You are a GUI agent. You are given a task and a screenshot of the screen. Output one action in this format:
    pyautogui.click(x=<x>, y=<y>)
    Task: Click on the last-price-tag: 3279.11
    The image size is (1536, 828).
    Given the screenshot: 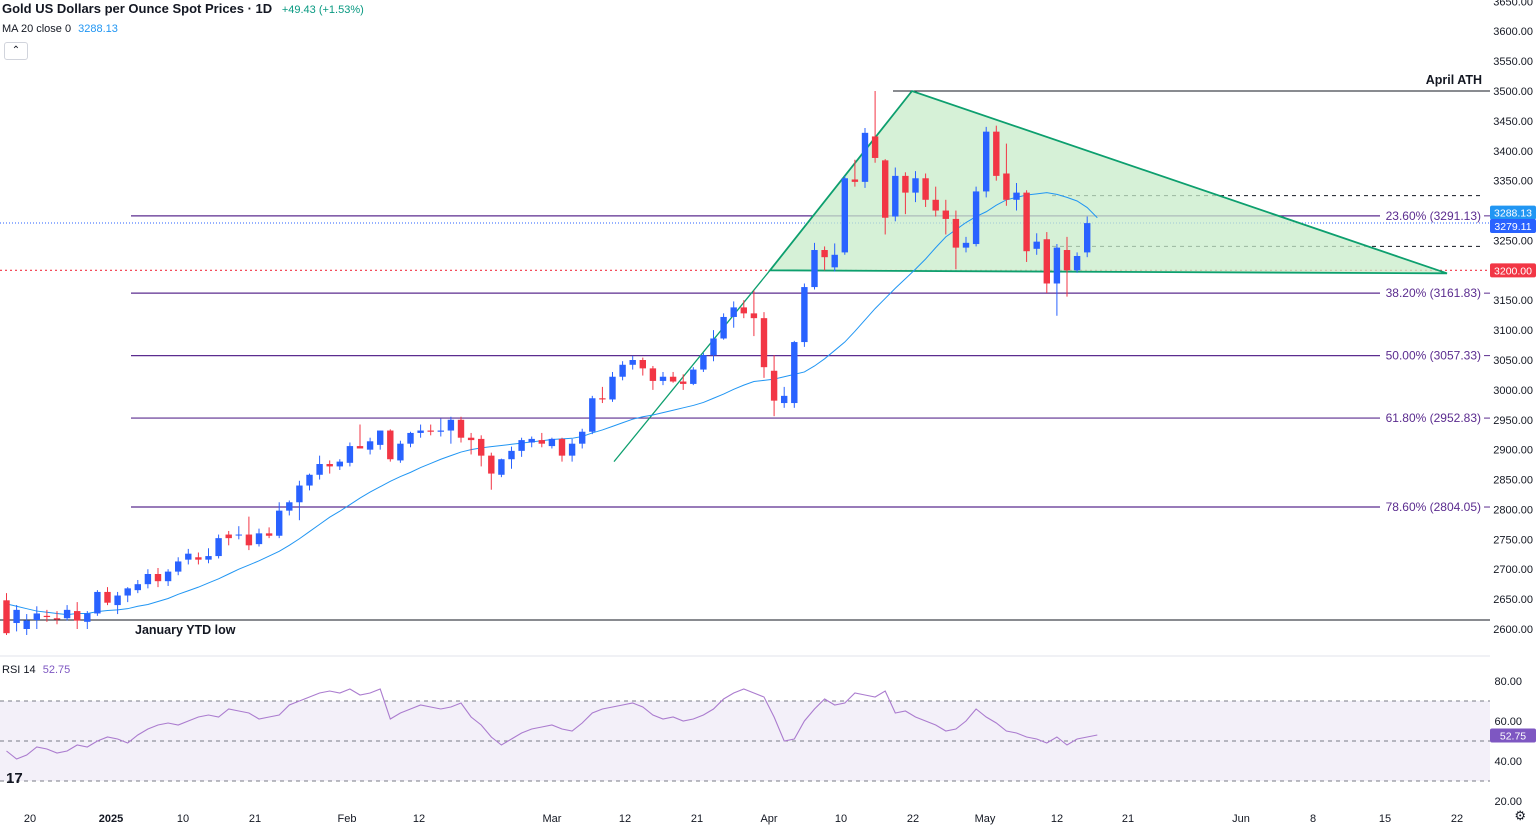 What is the action you would take?
    pyautogui.click(x=1513, y=226)
    